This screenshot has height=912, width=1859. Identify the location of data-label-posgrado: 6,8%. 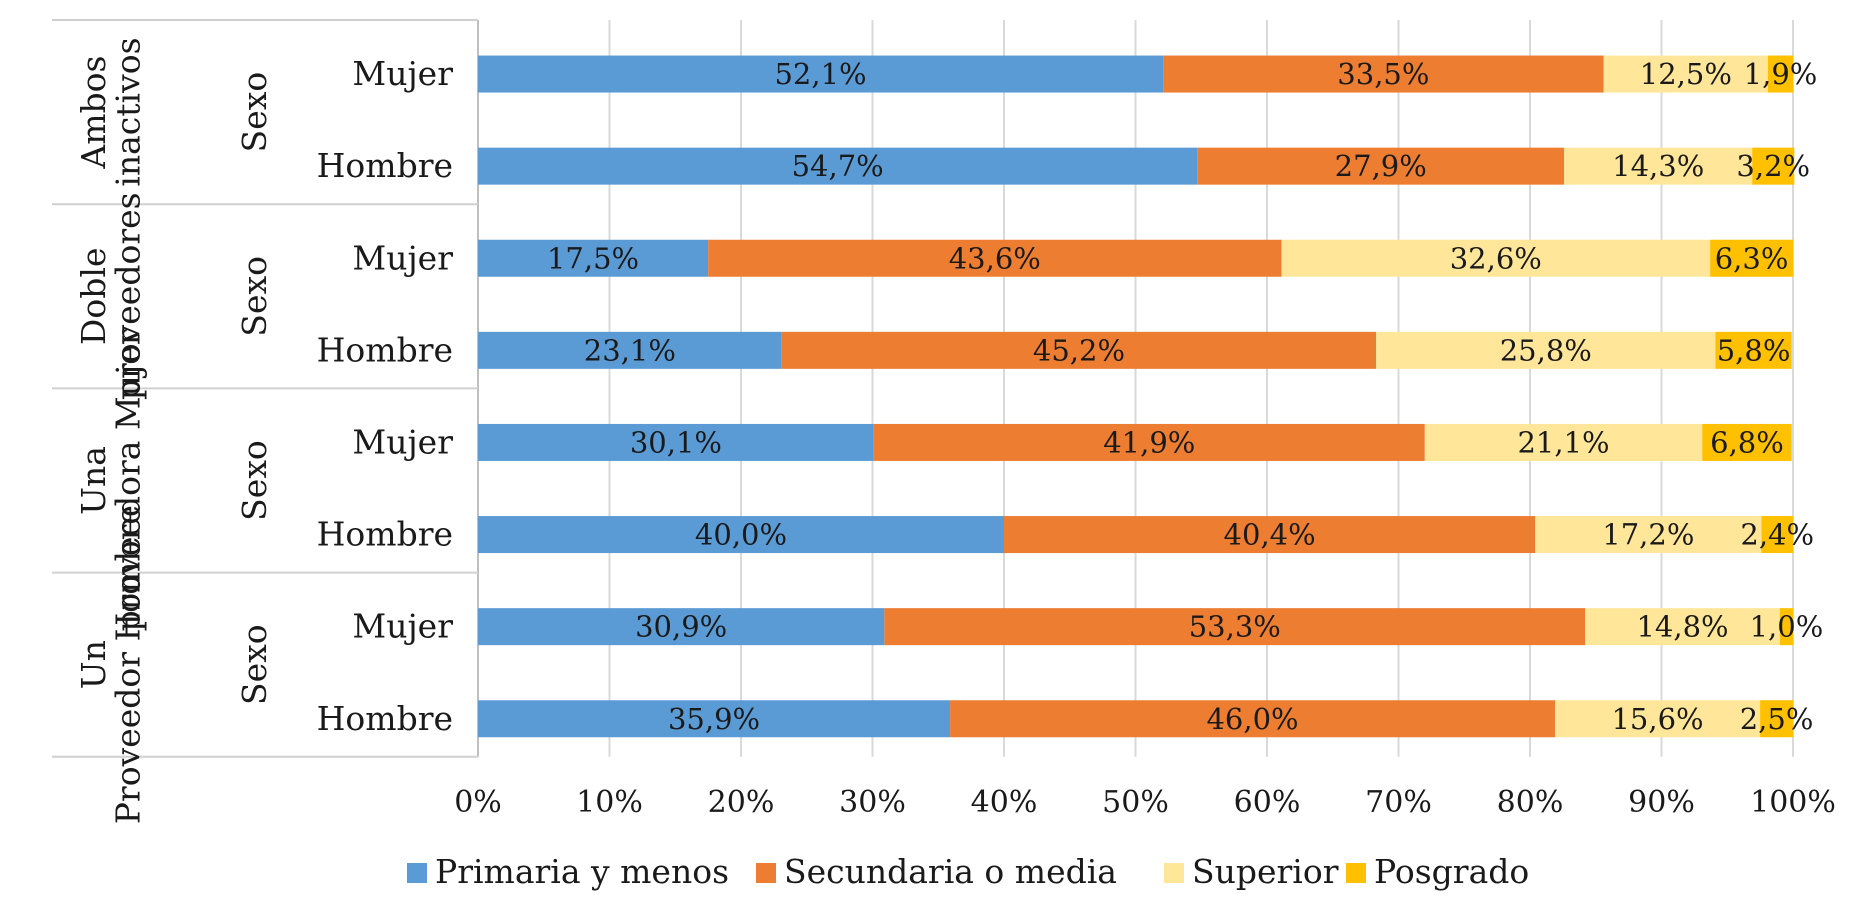
(1747, 442).